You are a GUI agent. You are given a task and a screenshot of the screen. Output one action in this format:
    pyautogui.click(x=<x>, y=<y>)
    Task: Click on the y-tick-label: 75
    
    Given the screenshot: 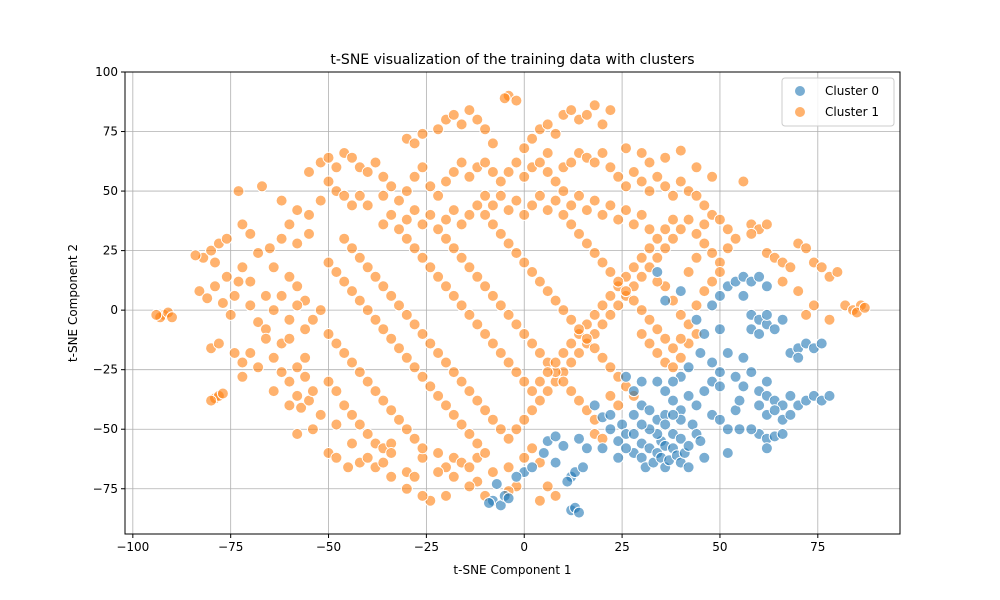 What is the action you would take?
    pyautogui.click(x=110, y=132)
    